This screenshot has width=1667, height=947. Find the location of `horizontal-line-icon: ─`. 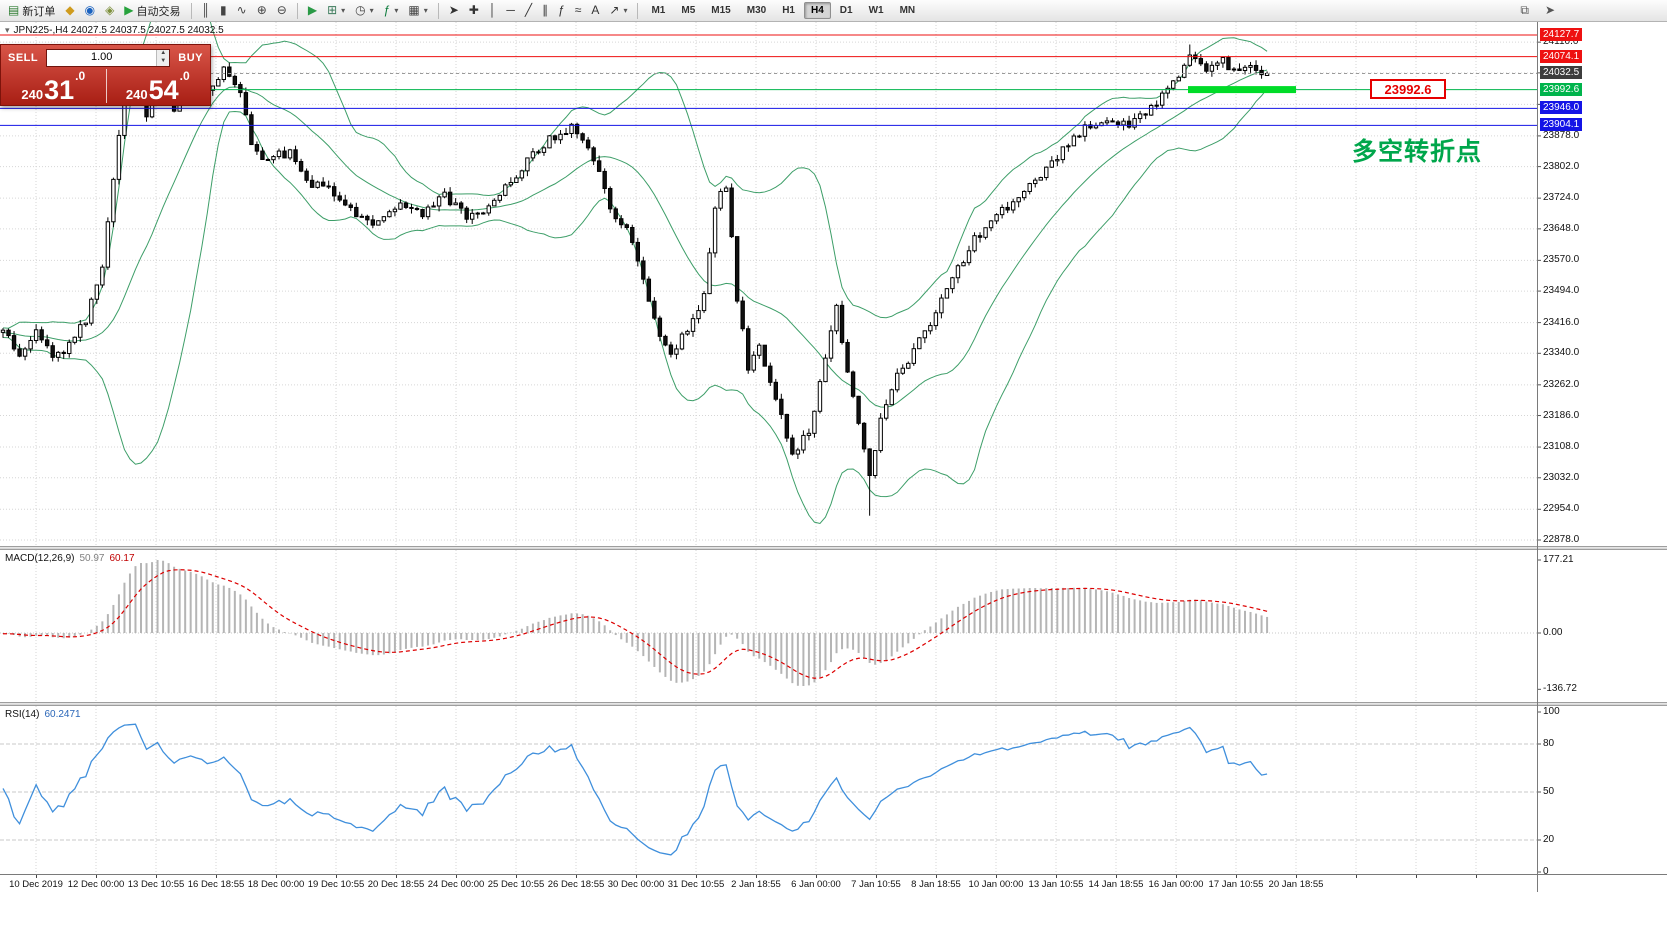

horizontal-line-icon: ─ is located at coordinates (510, 10).